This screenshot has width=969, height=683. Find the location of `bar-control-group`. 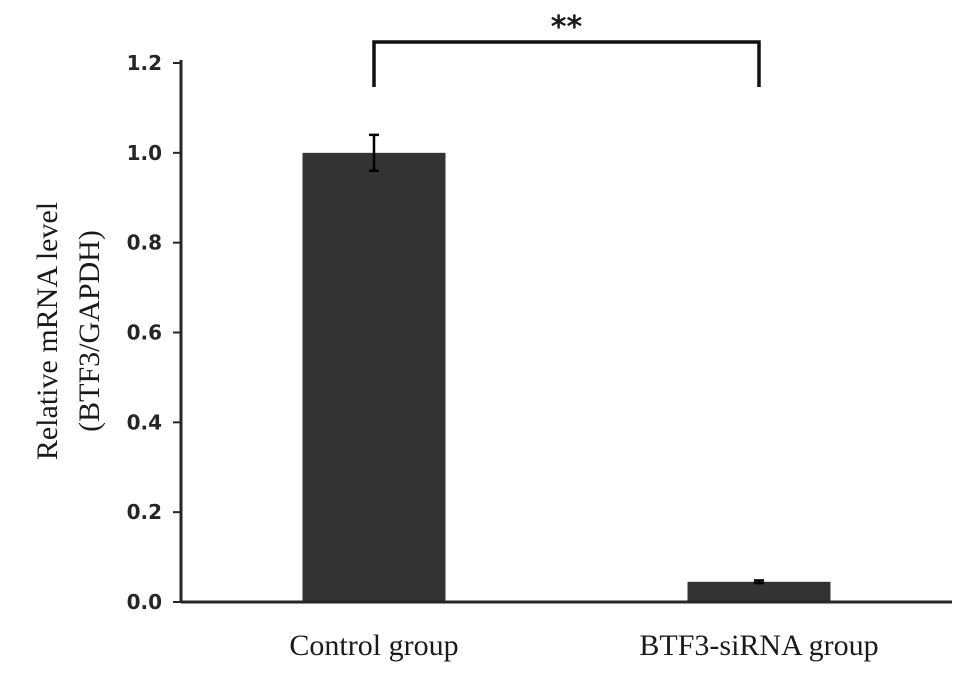

bar-control-group is located at coordinates (374, 377).